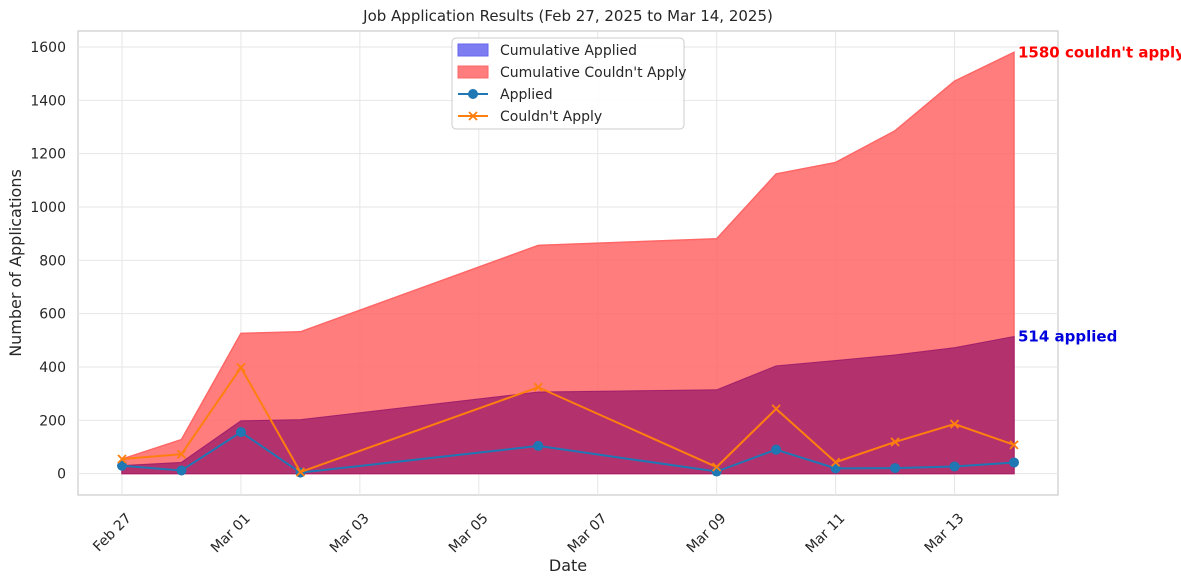 This screenshot has width=1181, height=584. Describe the element at coordinates (15, 263) in the screenshot. I see `y-axis-label: Number of Applications` at that location.